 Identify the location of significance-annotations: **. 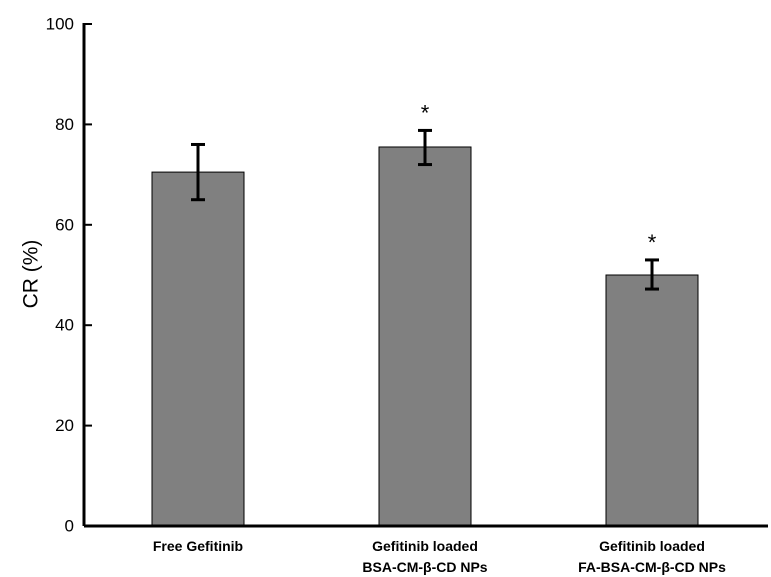
(539, 177).